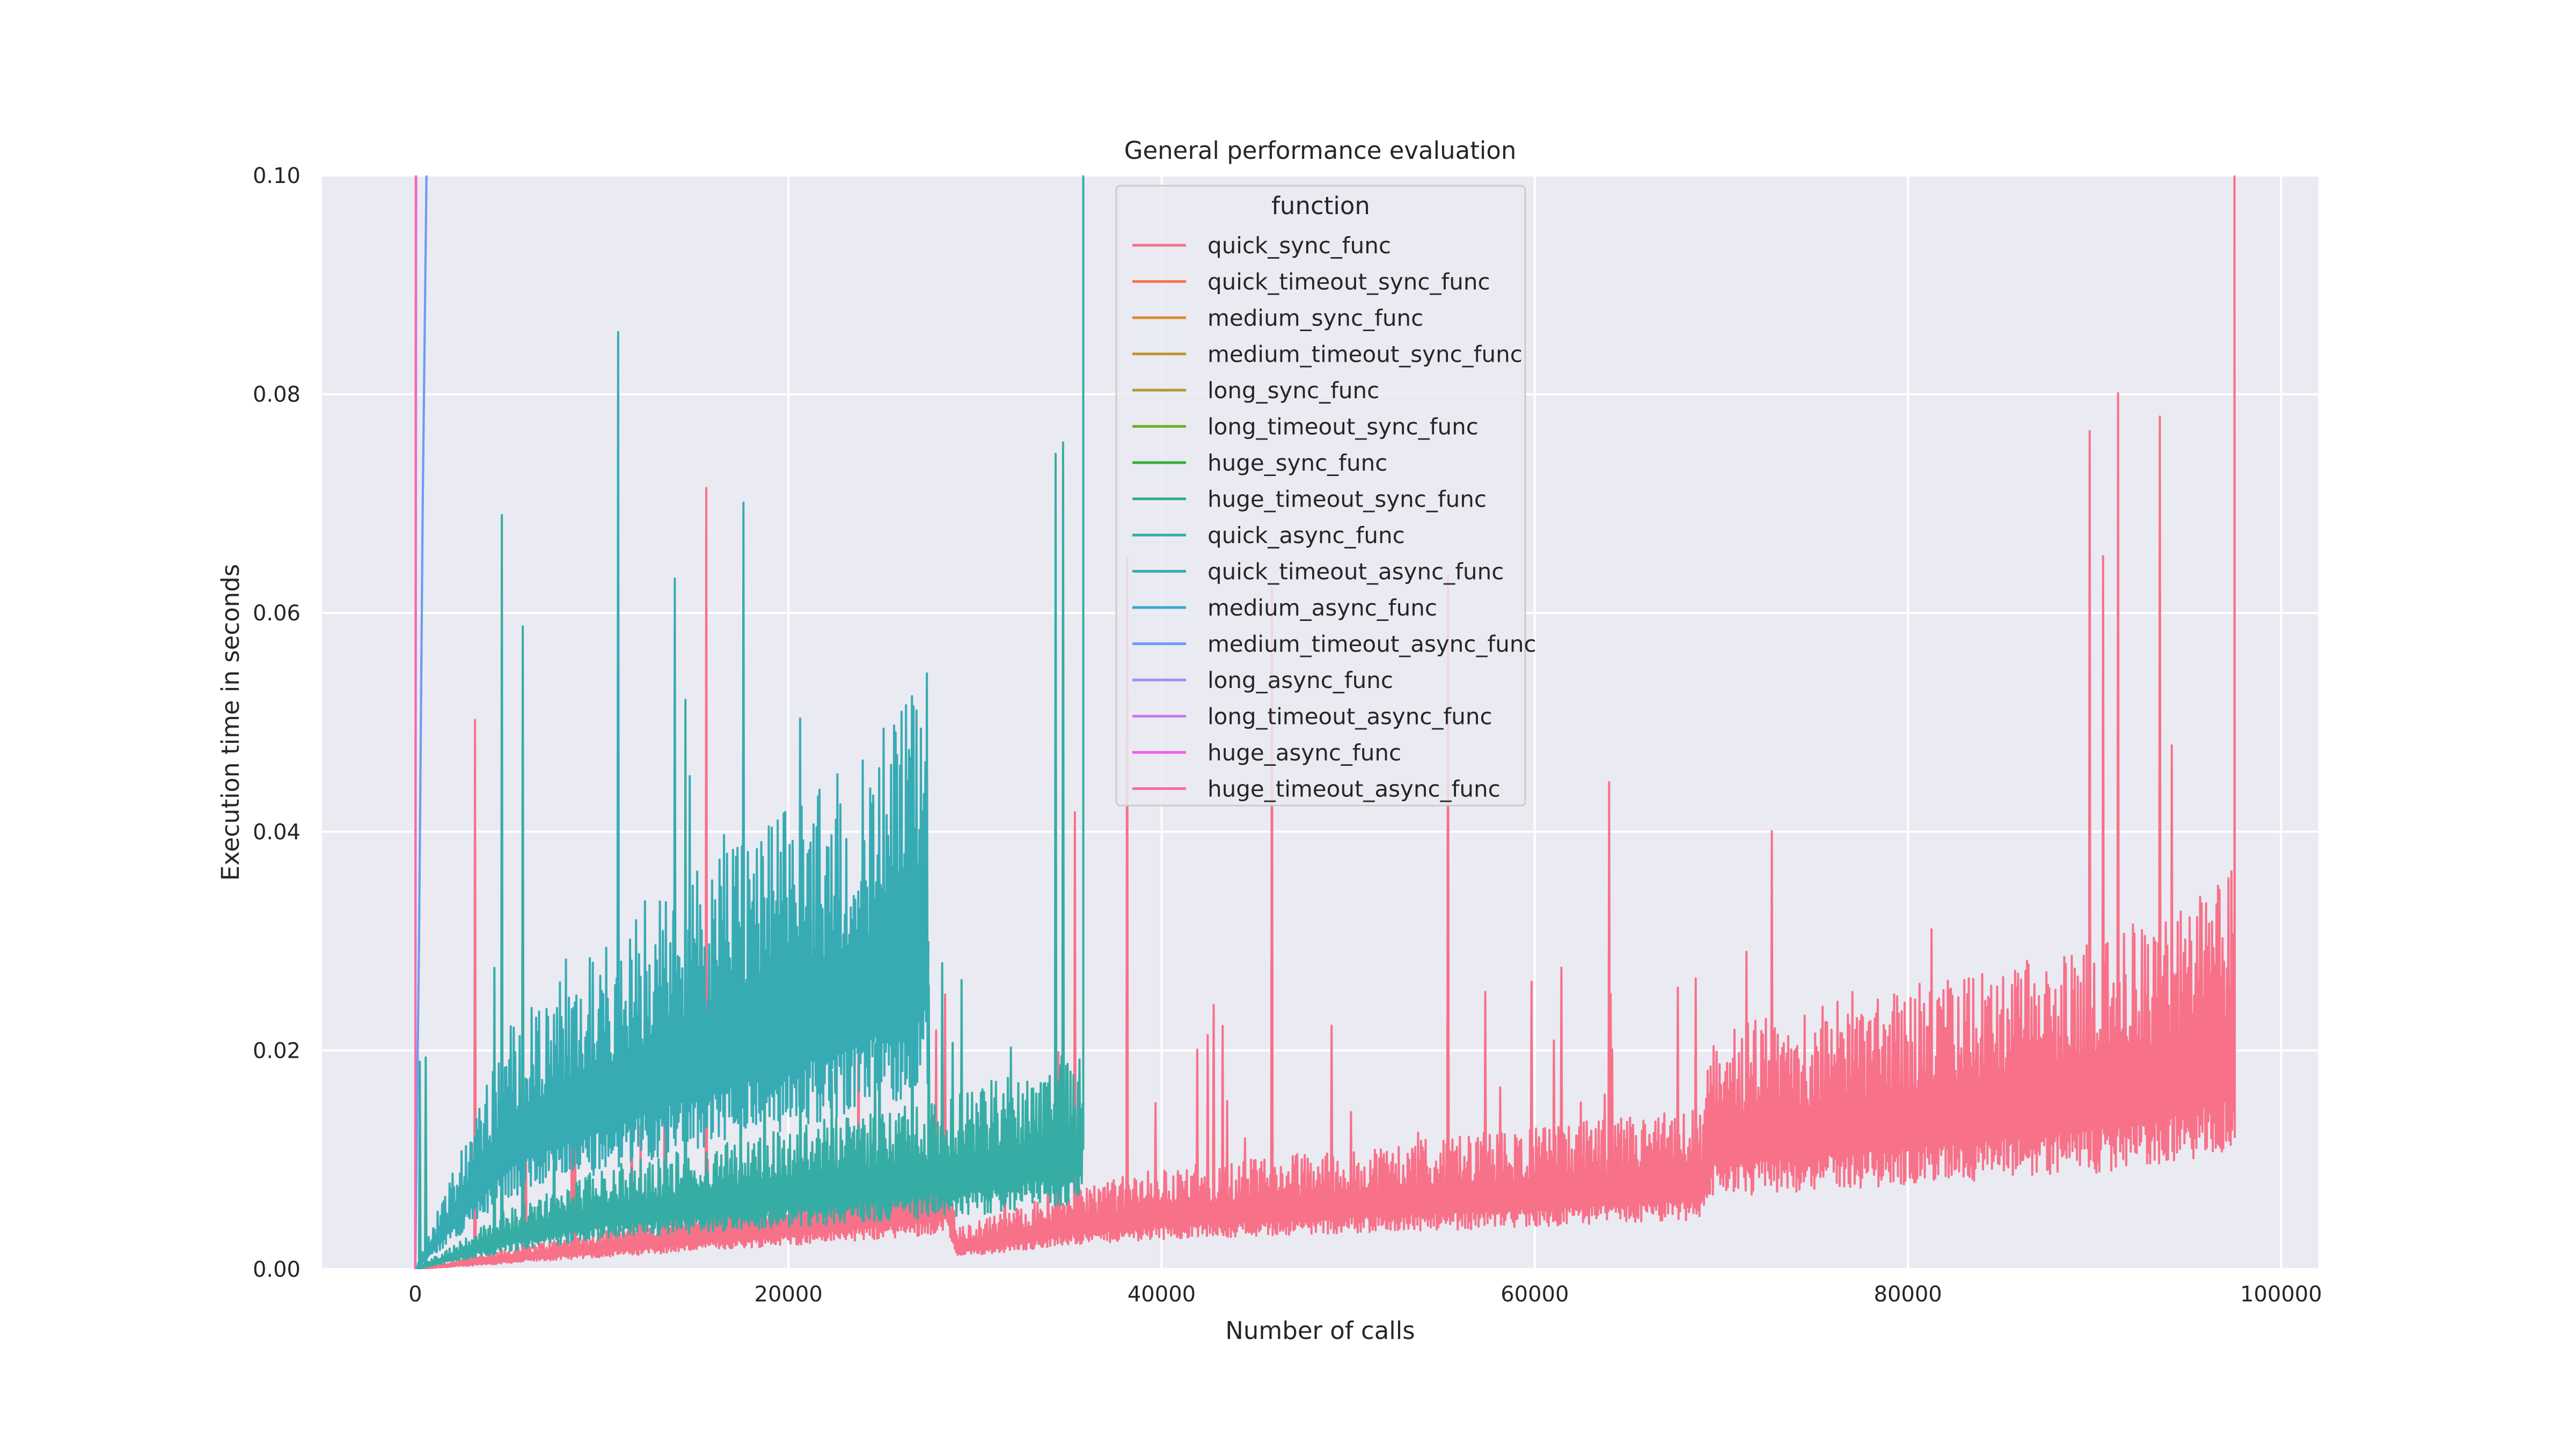 This screenshot has height=1449, width=2576. What do you see at coordinates (1372, 644) in the screenshot?
I see `legend-label: medium_timeout_async_func` at bounding box center [1372, 644].